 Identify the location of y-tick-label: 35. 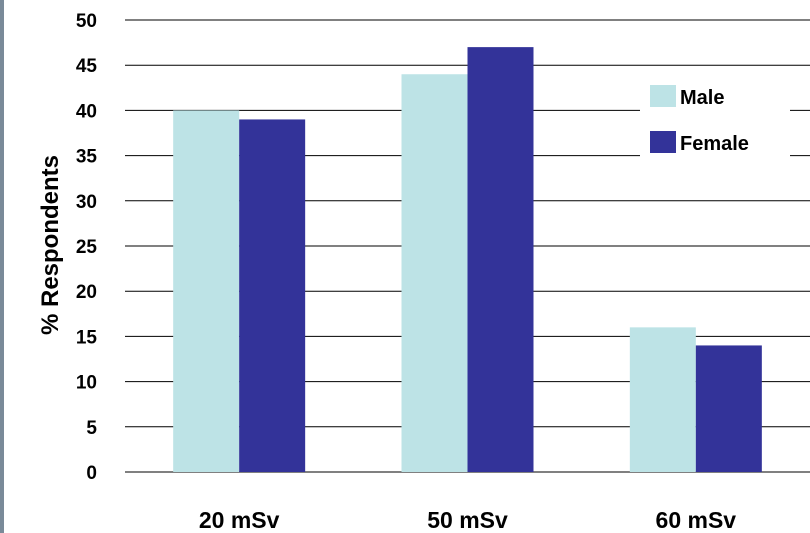
(87, 157).